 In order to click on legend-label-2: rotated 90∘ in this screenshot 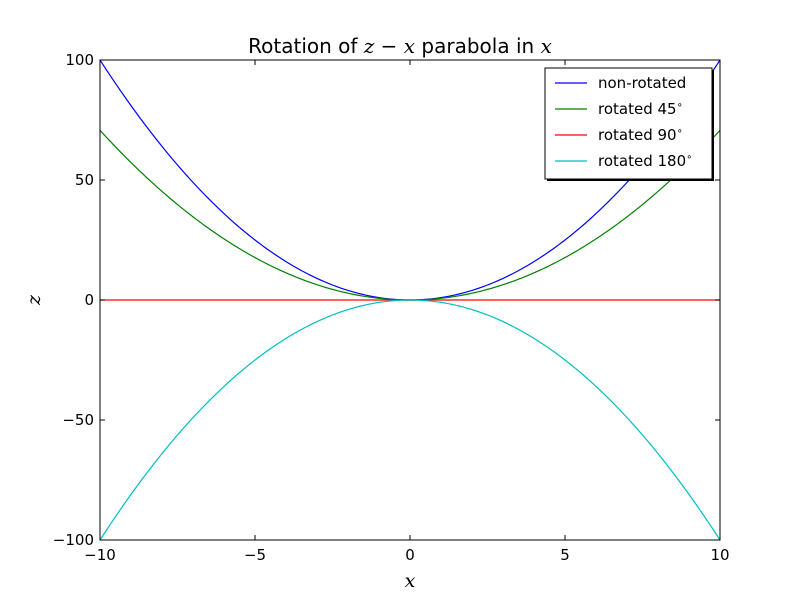, I will do `click(640, 135)`.